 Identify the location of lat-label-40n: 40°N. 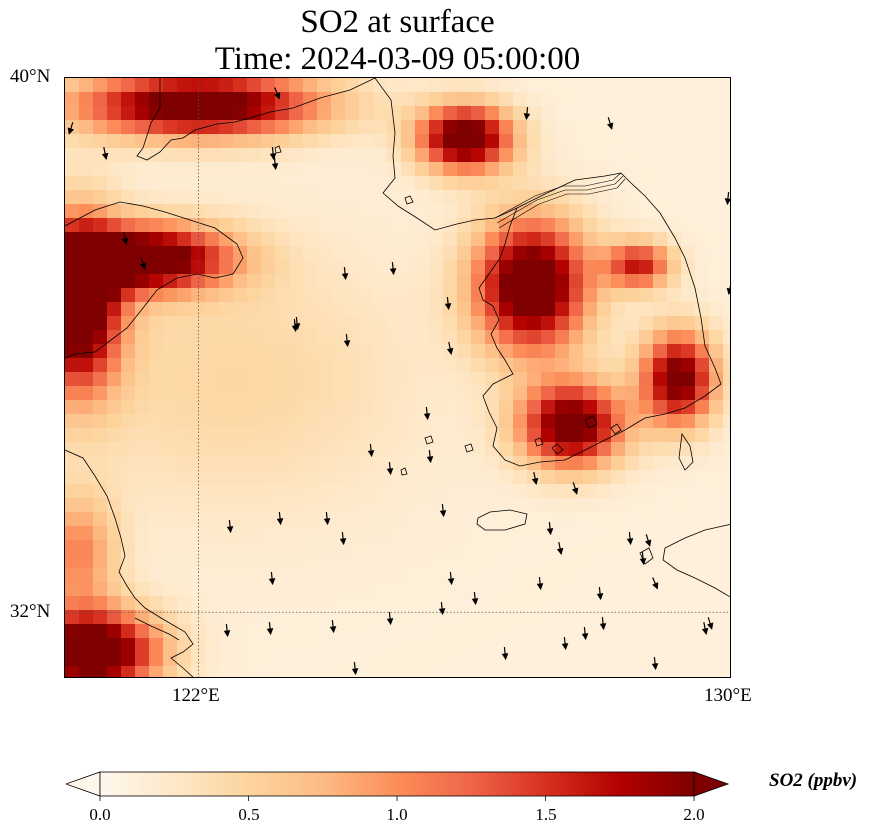
(30, 76).